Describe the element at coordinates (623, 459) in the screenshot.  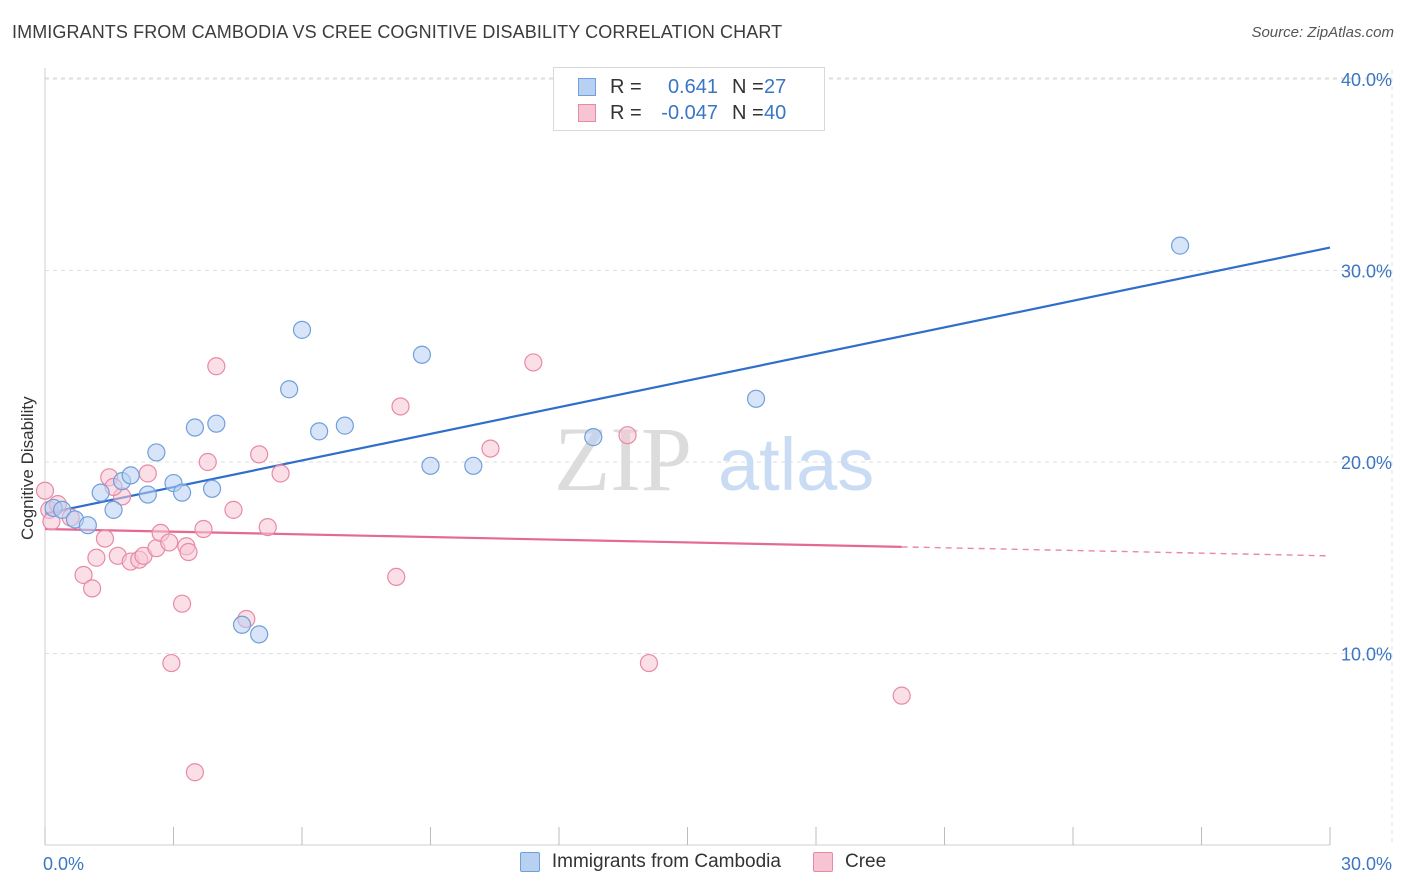
I see `watermark-zip: ZIP` at that location.